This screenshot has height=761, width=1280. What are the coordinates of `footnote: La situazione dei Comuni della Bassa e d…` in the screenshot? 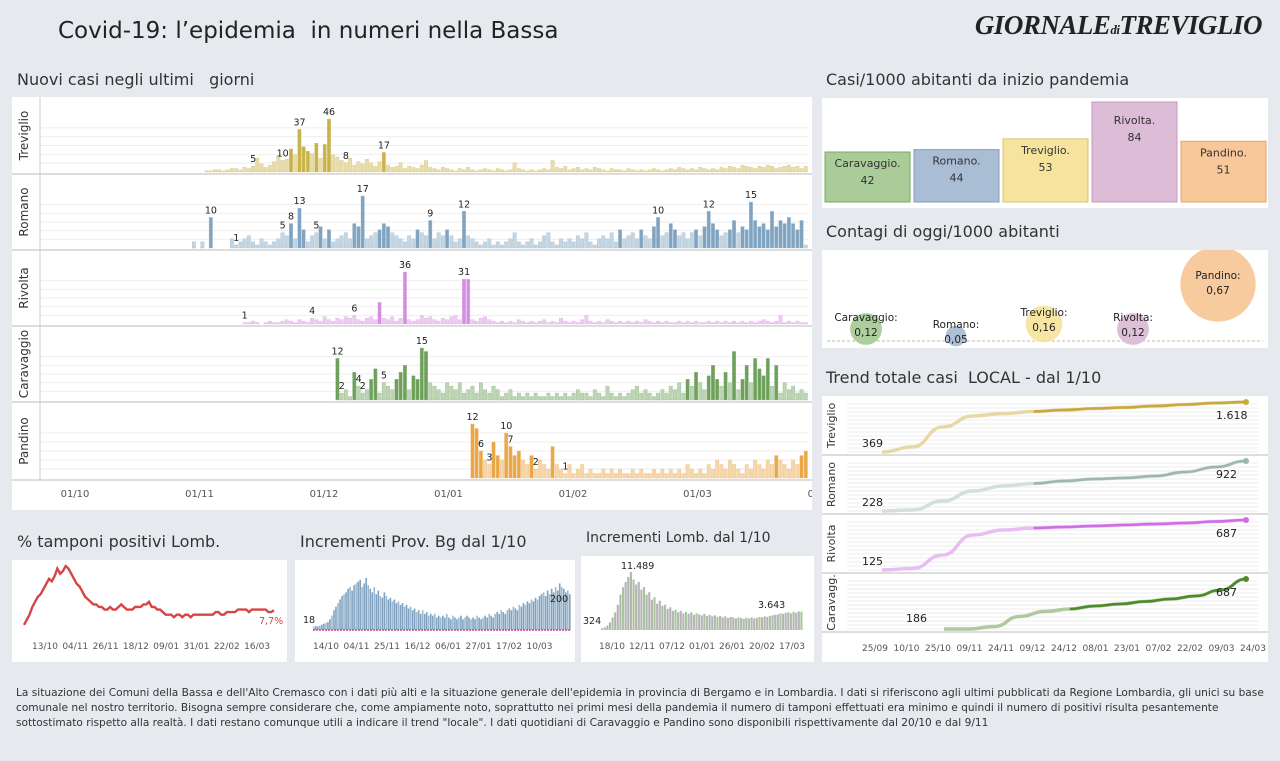 It's located at (640, 708).